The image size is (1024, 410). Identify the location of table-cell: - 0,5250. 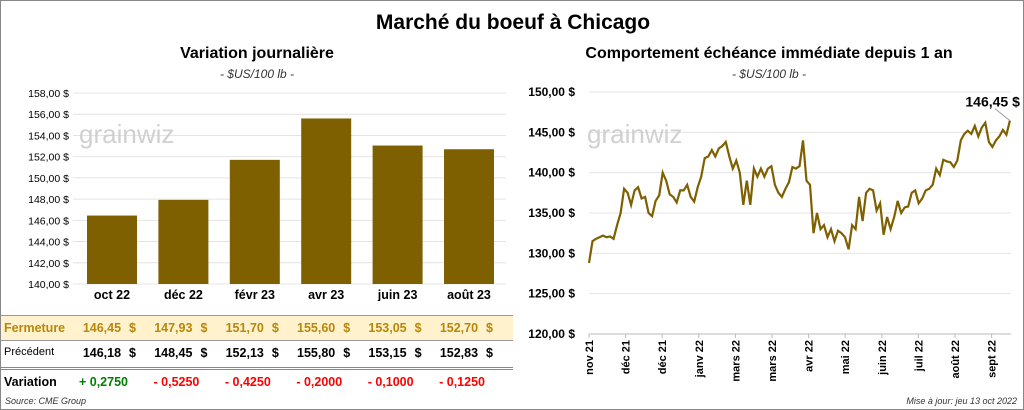
(168, 382).